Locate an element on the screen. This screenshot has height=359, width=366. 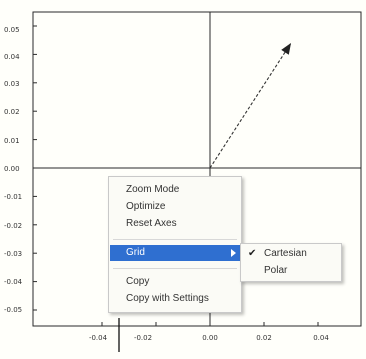
menu-item-copy: Copy is located at coordinates (138, 281).